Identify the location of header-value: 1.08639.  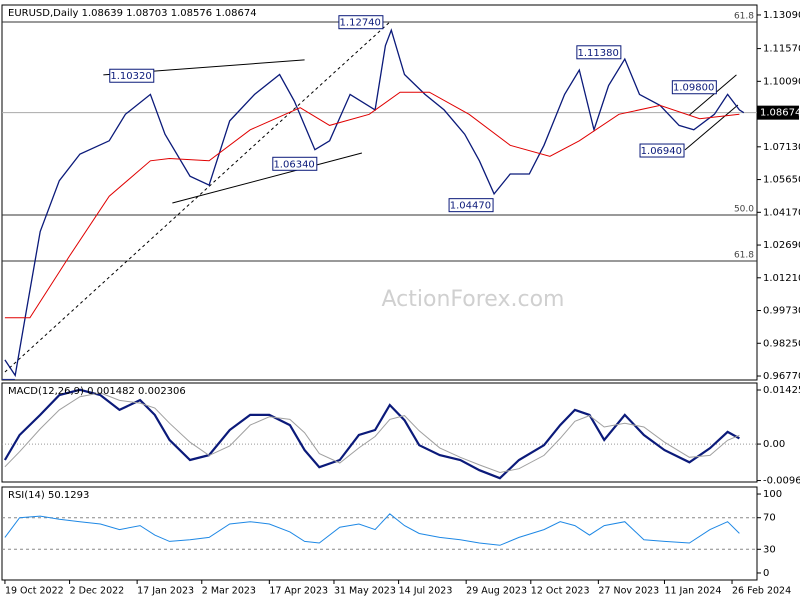
(102, 13).